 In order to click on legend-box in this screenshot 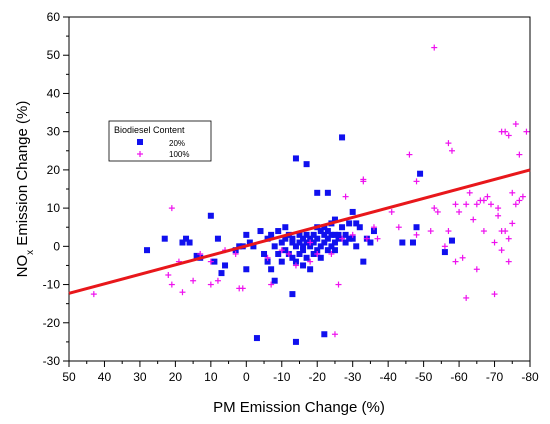, I will do `click(160, 141)`.